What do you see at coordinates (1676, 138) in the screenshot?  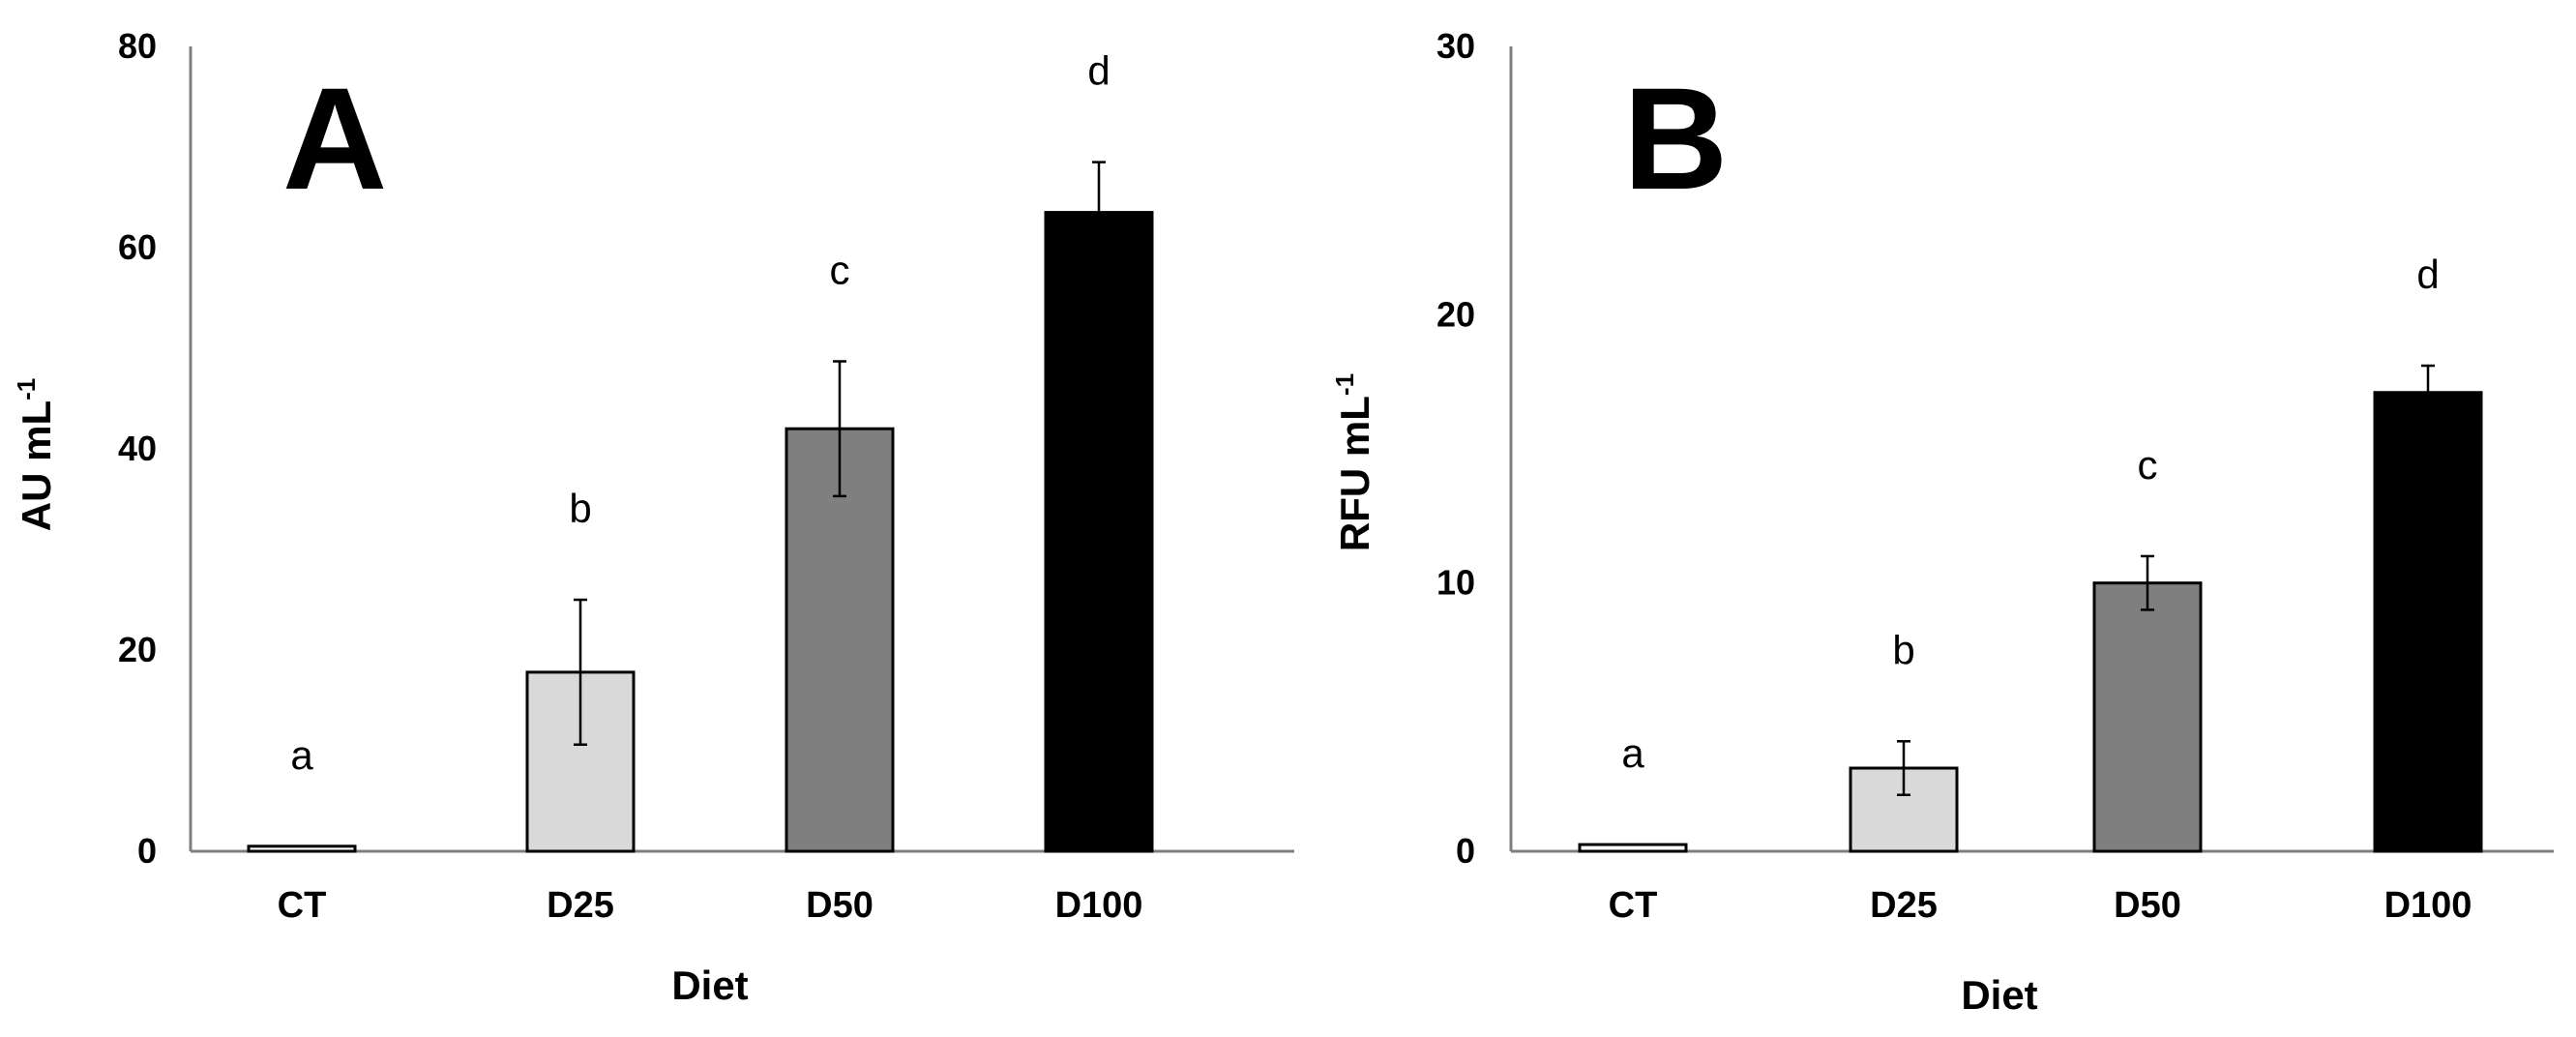 I see `panel-label: B` at bounding box center [1676, 138].